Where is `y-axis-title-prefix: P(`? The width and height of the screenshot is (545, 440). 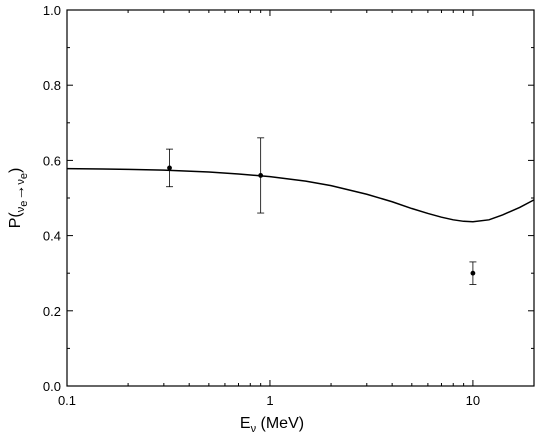 y-axis-title-prefix: P( is located at coordinates (15, 220).